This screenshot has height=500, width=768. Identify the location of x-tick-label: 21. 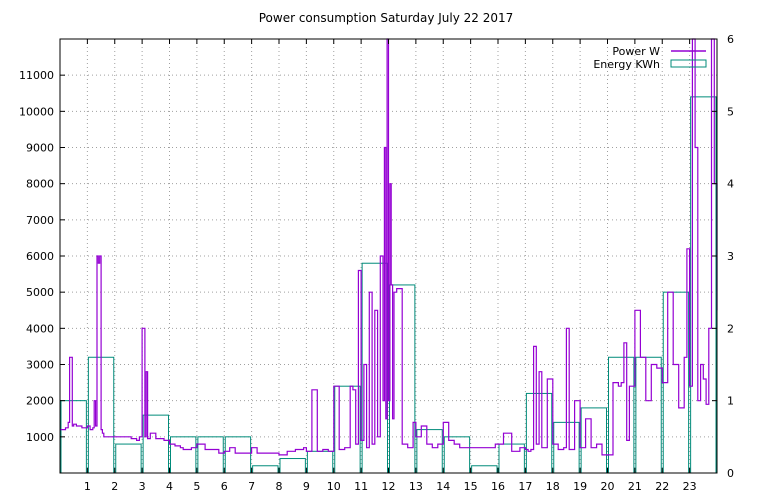
(635, 486).